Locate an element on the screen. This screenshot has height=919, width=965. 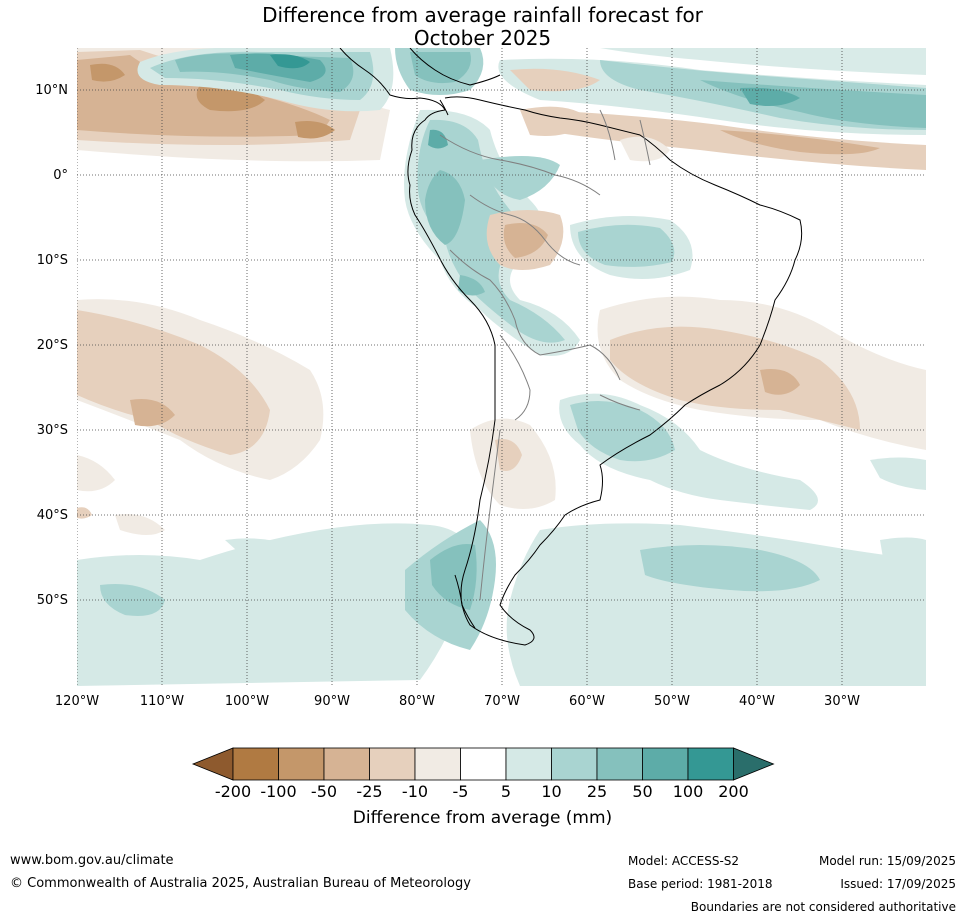
lon-label-30w: 30°W is located at coordinates (842, 701).